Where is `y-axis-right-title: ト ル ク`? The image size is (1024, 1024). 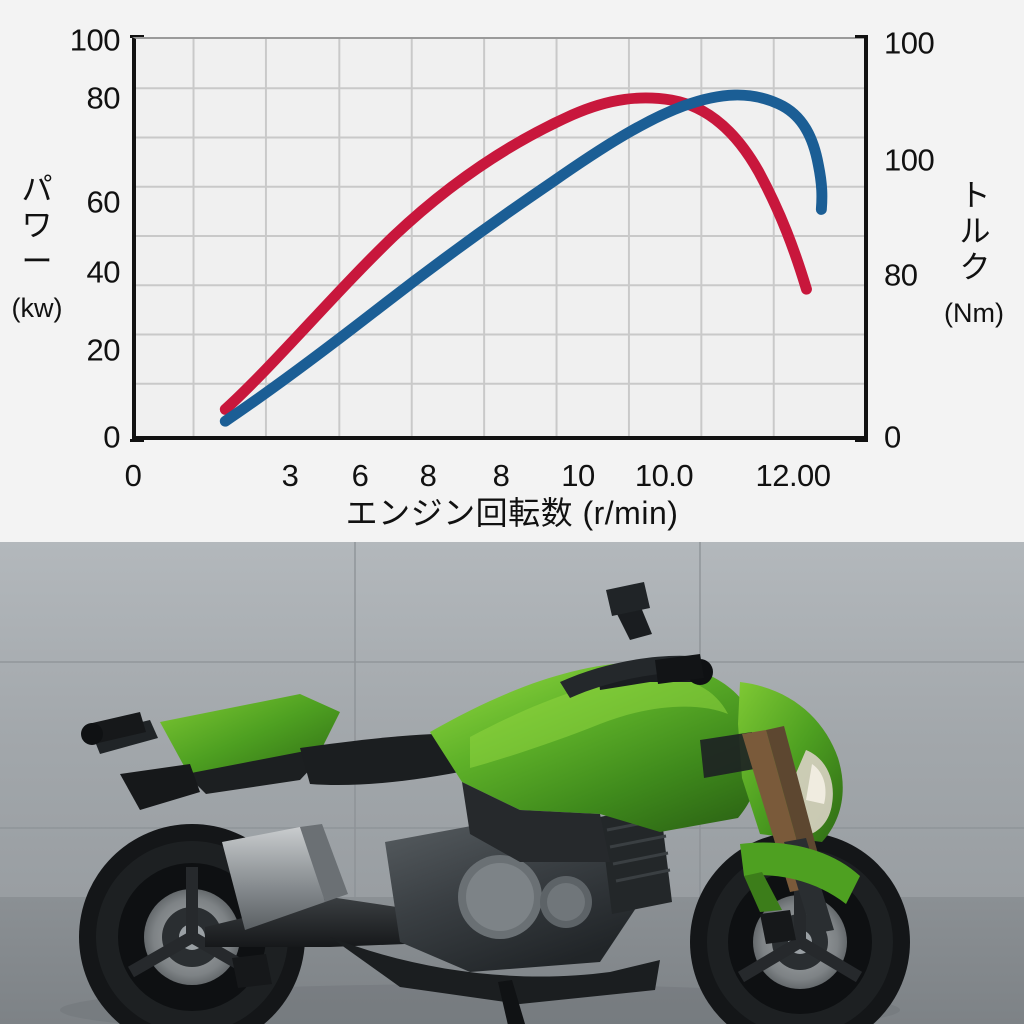
y-axis-right-title: ト ル ク is located at coordinates (975, 232).